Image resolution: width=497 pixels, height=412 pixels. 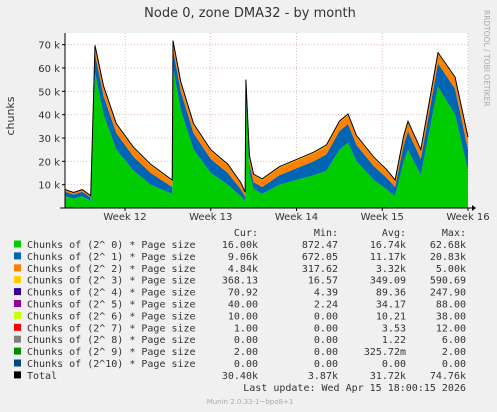 I want to click on legend-value-avg: 349.09, so click(x=388, y=281).